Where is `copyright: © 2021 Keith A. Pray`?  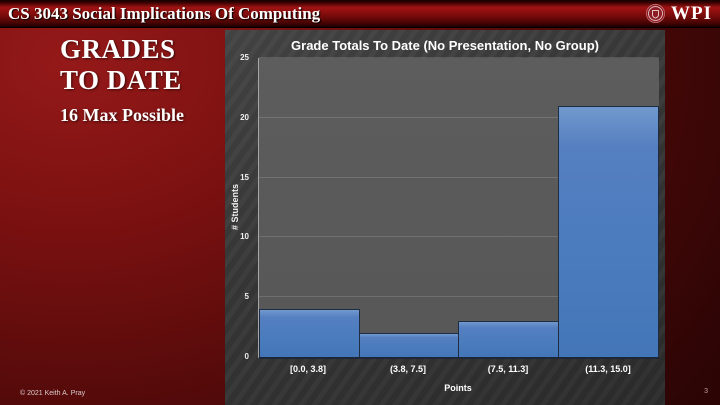 copyright: © 2021 Keith A. Pray is located at coordinates (53, 393).